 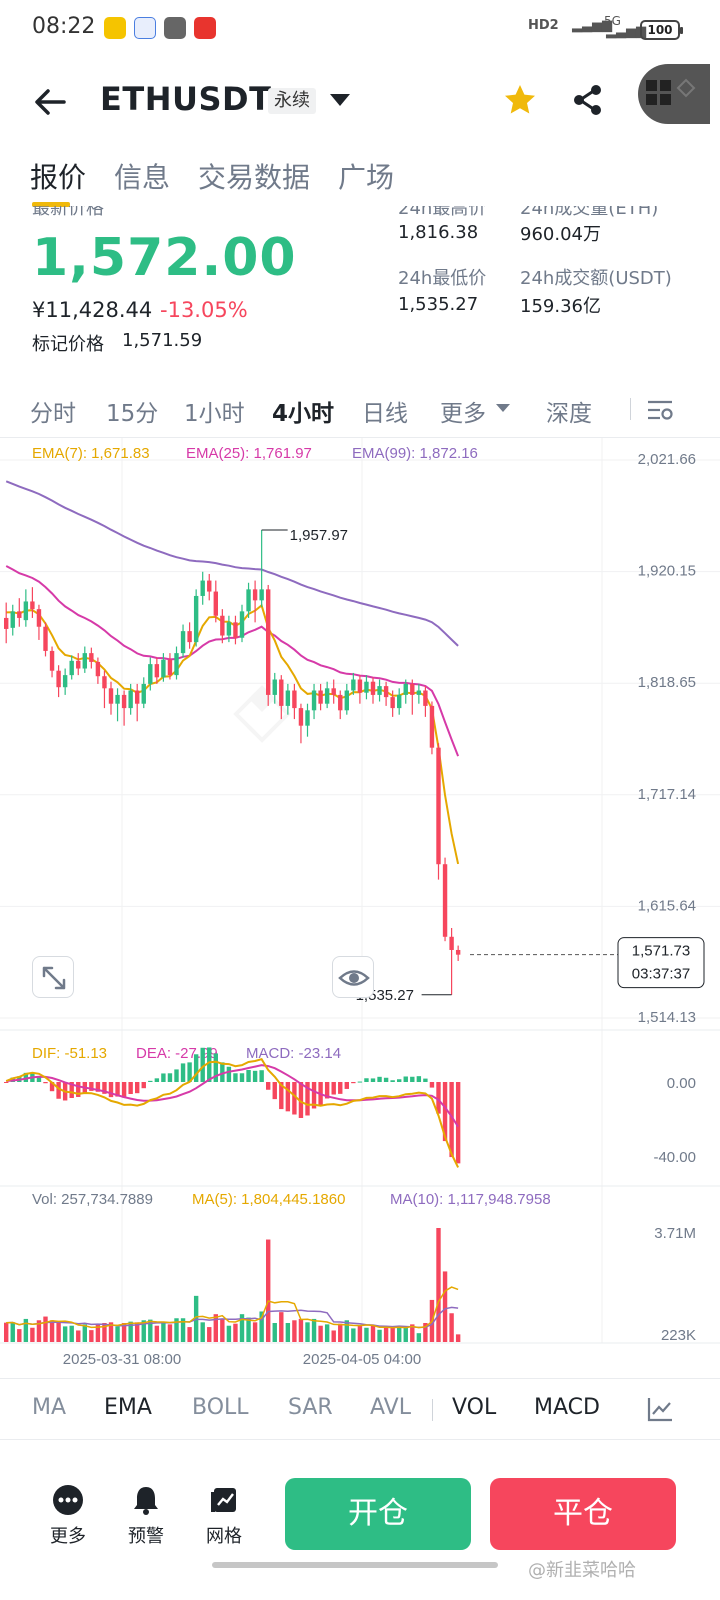 What do you see at coordinates (588, 100) in the screenshot?
I see `share-icon` at bounding box center [588, 100].